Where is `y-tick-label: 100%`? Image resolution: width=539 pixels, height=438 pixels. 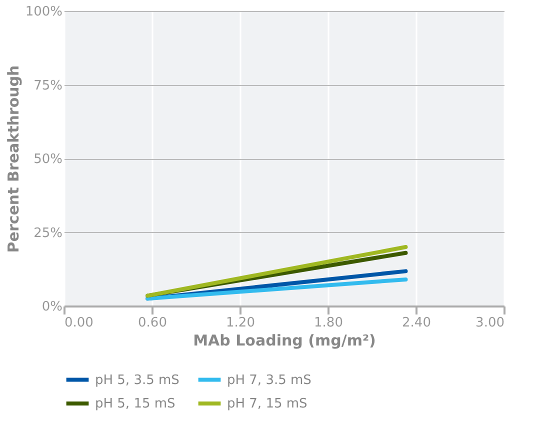
y-tick-label: 100% is located at coordinates (43, 12).